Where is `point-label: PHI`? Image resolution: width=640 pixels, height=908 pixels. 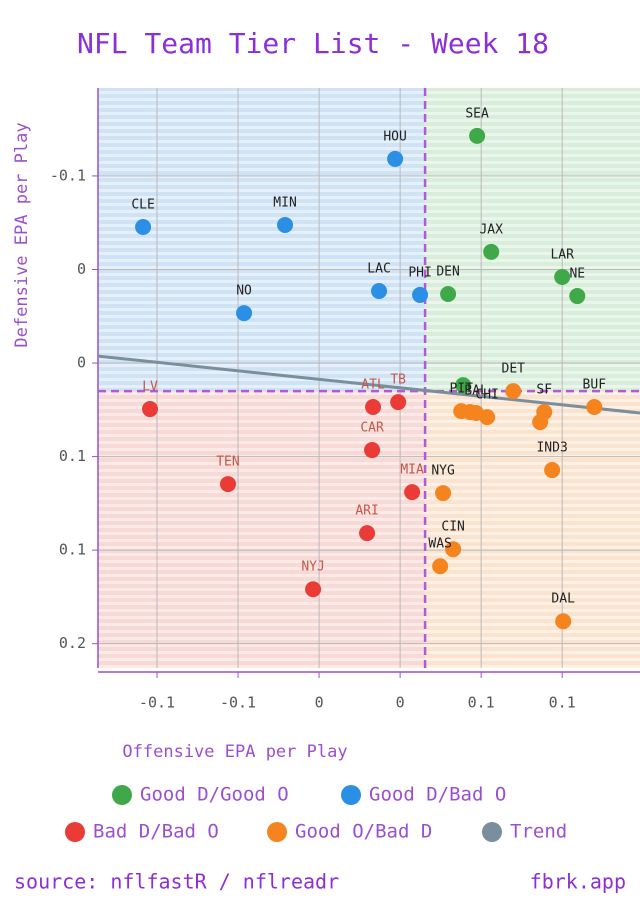 point-label: PHI is located at coordinates (419, 272).